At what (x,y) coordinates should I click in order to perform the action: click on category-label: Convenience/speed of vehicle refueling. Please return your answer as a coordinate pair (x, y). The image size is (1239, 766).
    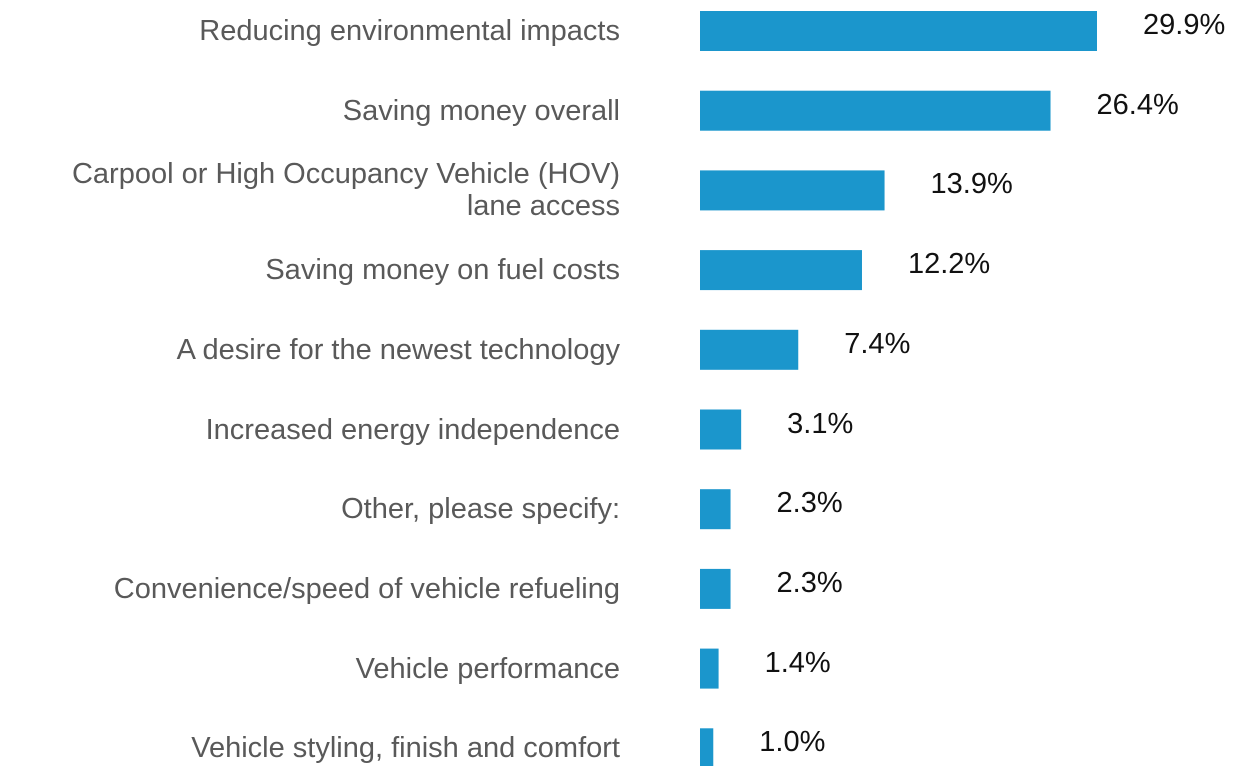
    Looking at the image, I should click on (366, 588).